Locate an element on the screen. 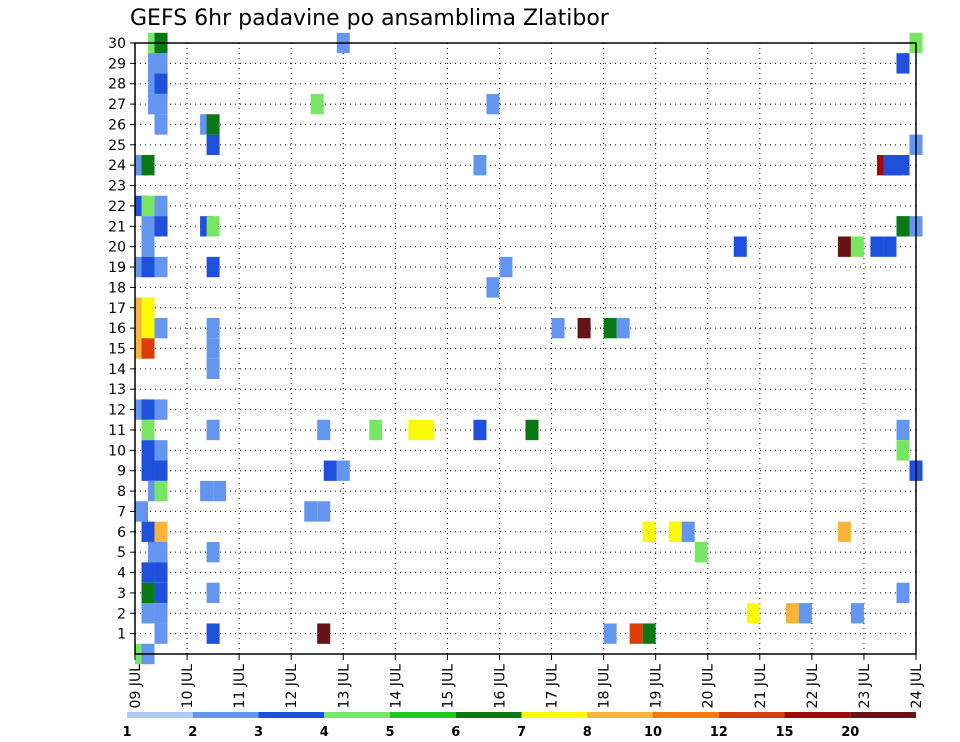 Image resolution: width=960 pixels, height=742 pixels. colorbar-label: 20 is located at coordinates (850, 732).